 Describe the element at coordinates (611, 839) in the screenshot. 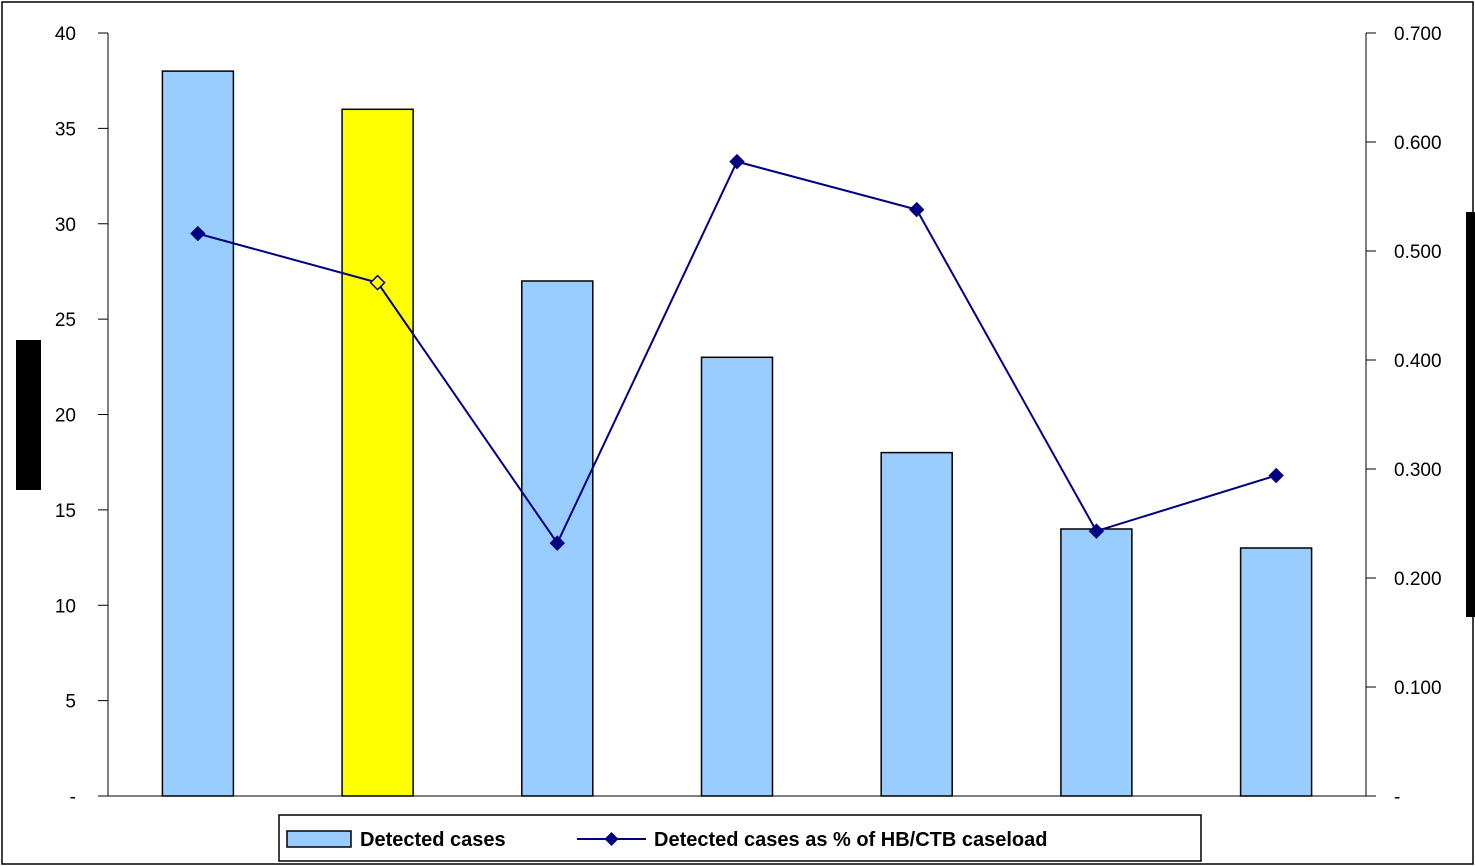

I see `legend-line-marker` at that location.